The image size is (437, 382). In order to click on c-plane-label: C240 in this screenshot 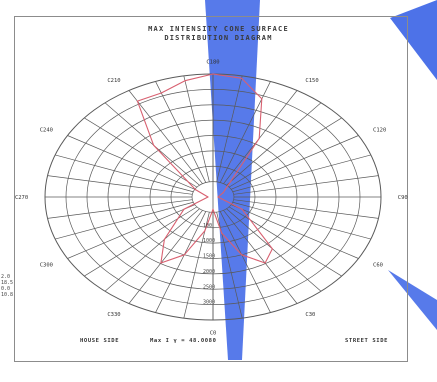, I will do `click(46, 130)`.